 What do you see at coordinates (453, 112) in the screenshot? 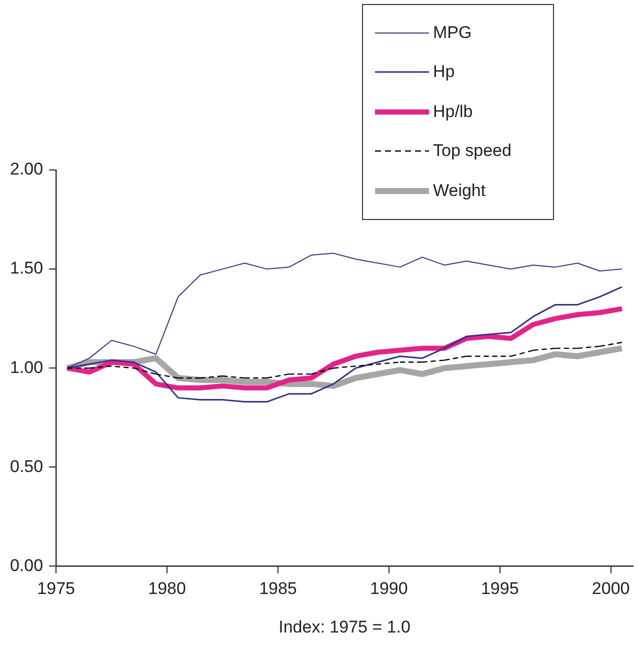
I see `legend-label: Hp/lb` at bounding box center [453, 112].